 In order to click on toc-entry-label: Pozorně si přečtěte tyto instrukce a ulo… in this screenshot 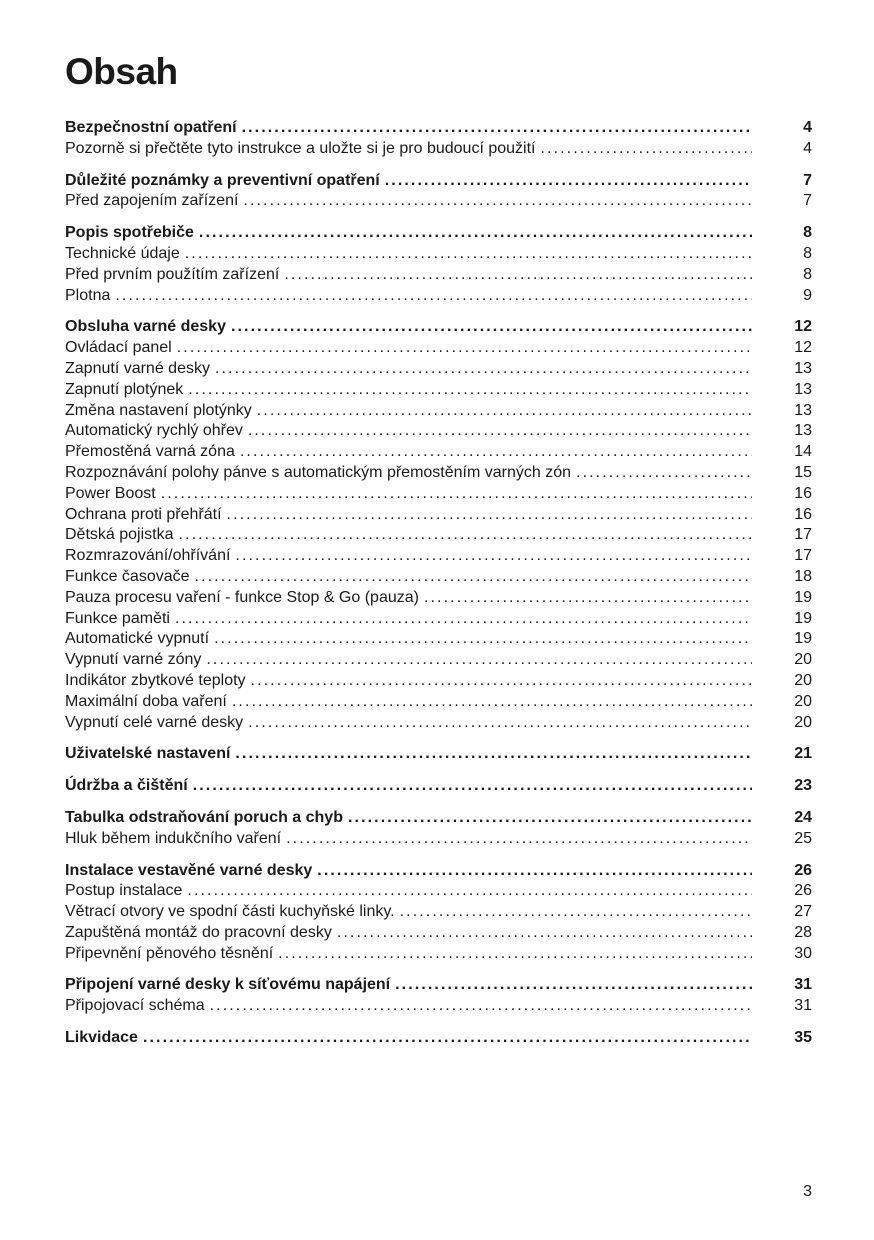, I will do `click(300, 148)`.